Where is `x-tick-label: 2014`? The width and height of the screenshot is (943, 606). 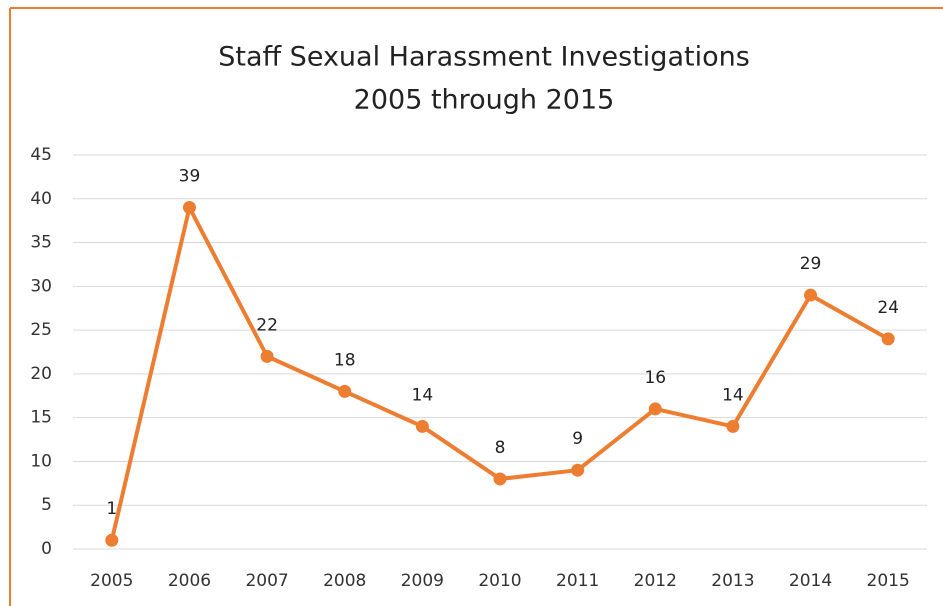 x-tick-label: 2014 is located at coordinates (810, 581).